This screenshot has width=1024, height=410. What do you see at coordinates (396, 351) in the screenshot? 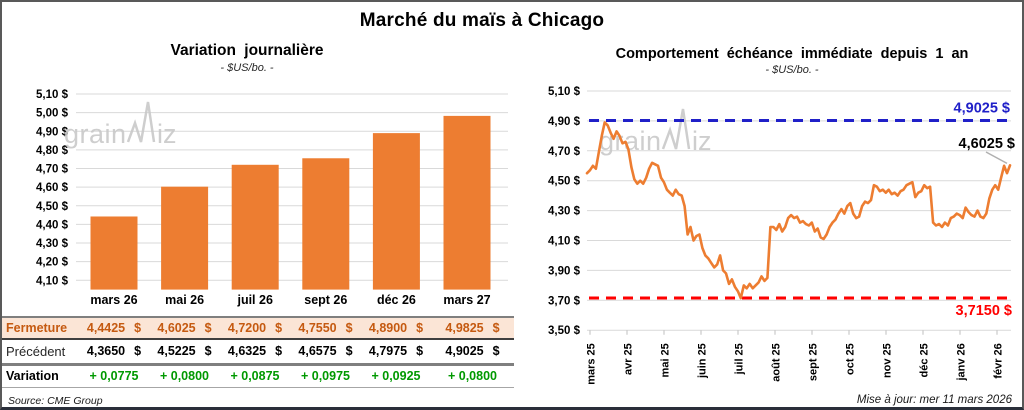
I see `table-cell: 4,7975 $` at bounding box center [396, 351].